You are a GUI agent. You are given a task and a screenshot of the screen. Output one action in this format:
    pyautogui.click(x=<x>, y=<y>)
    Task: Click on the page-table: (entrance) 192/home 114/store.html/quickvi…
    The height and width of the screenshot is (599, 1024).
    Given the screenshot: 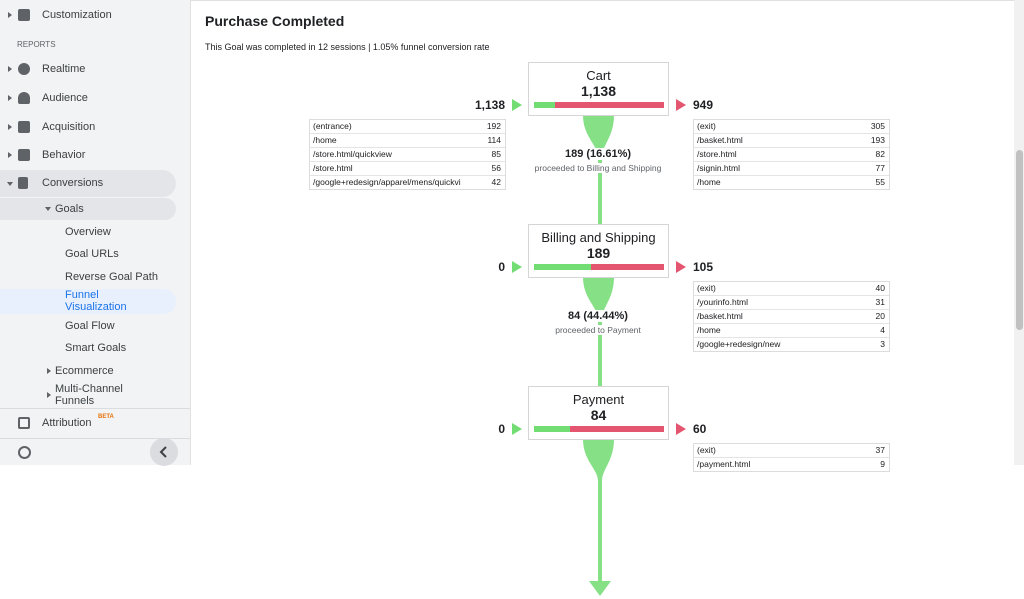 What is the action you would take?
    pyautogui.click(x=407, y=154)
    